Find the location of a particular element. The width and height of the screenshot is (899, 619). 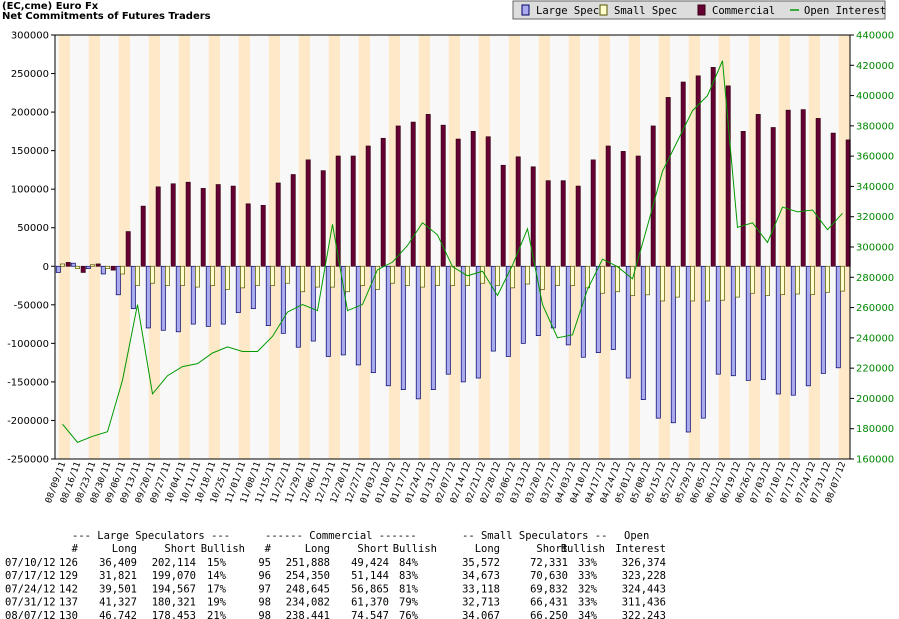

table-cell: 95 is located at coordinates (264, 563).